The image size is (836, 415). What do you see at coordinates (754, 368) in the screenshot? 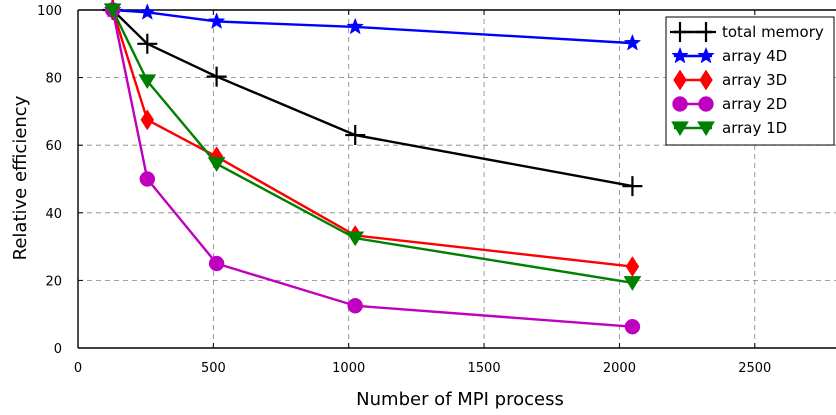
I see `x-tick-label: 2500` at bounding box center [754, 368].